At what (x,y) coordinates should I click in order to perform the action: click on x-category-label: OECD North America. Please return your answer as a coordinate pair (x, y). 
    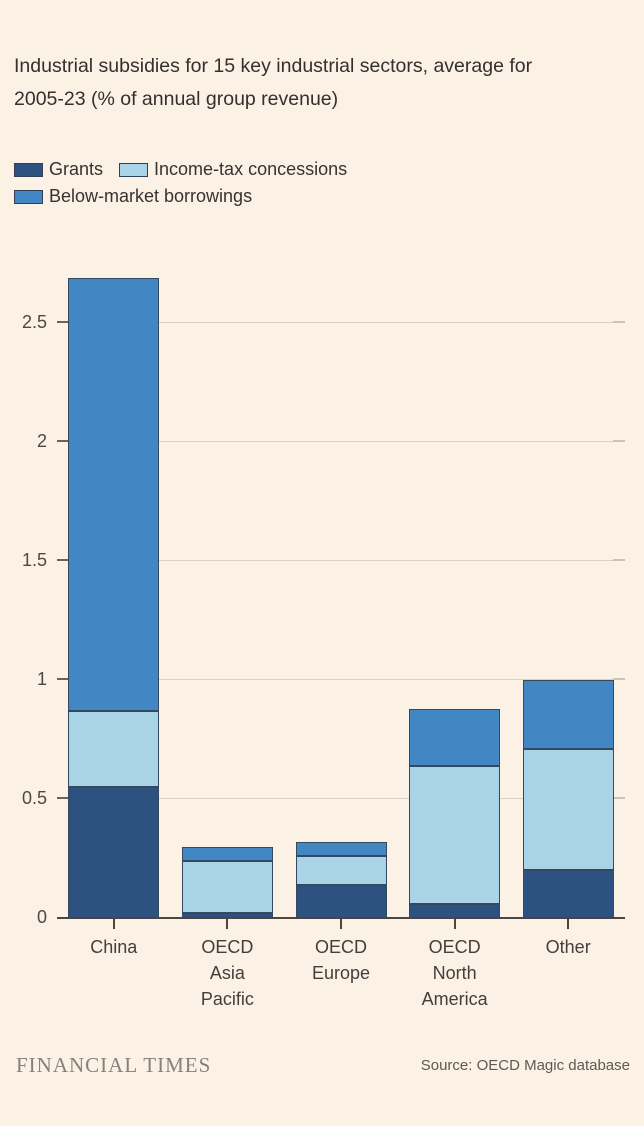
    Looking at the image, I should click on (454, 973).